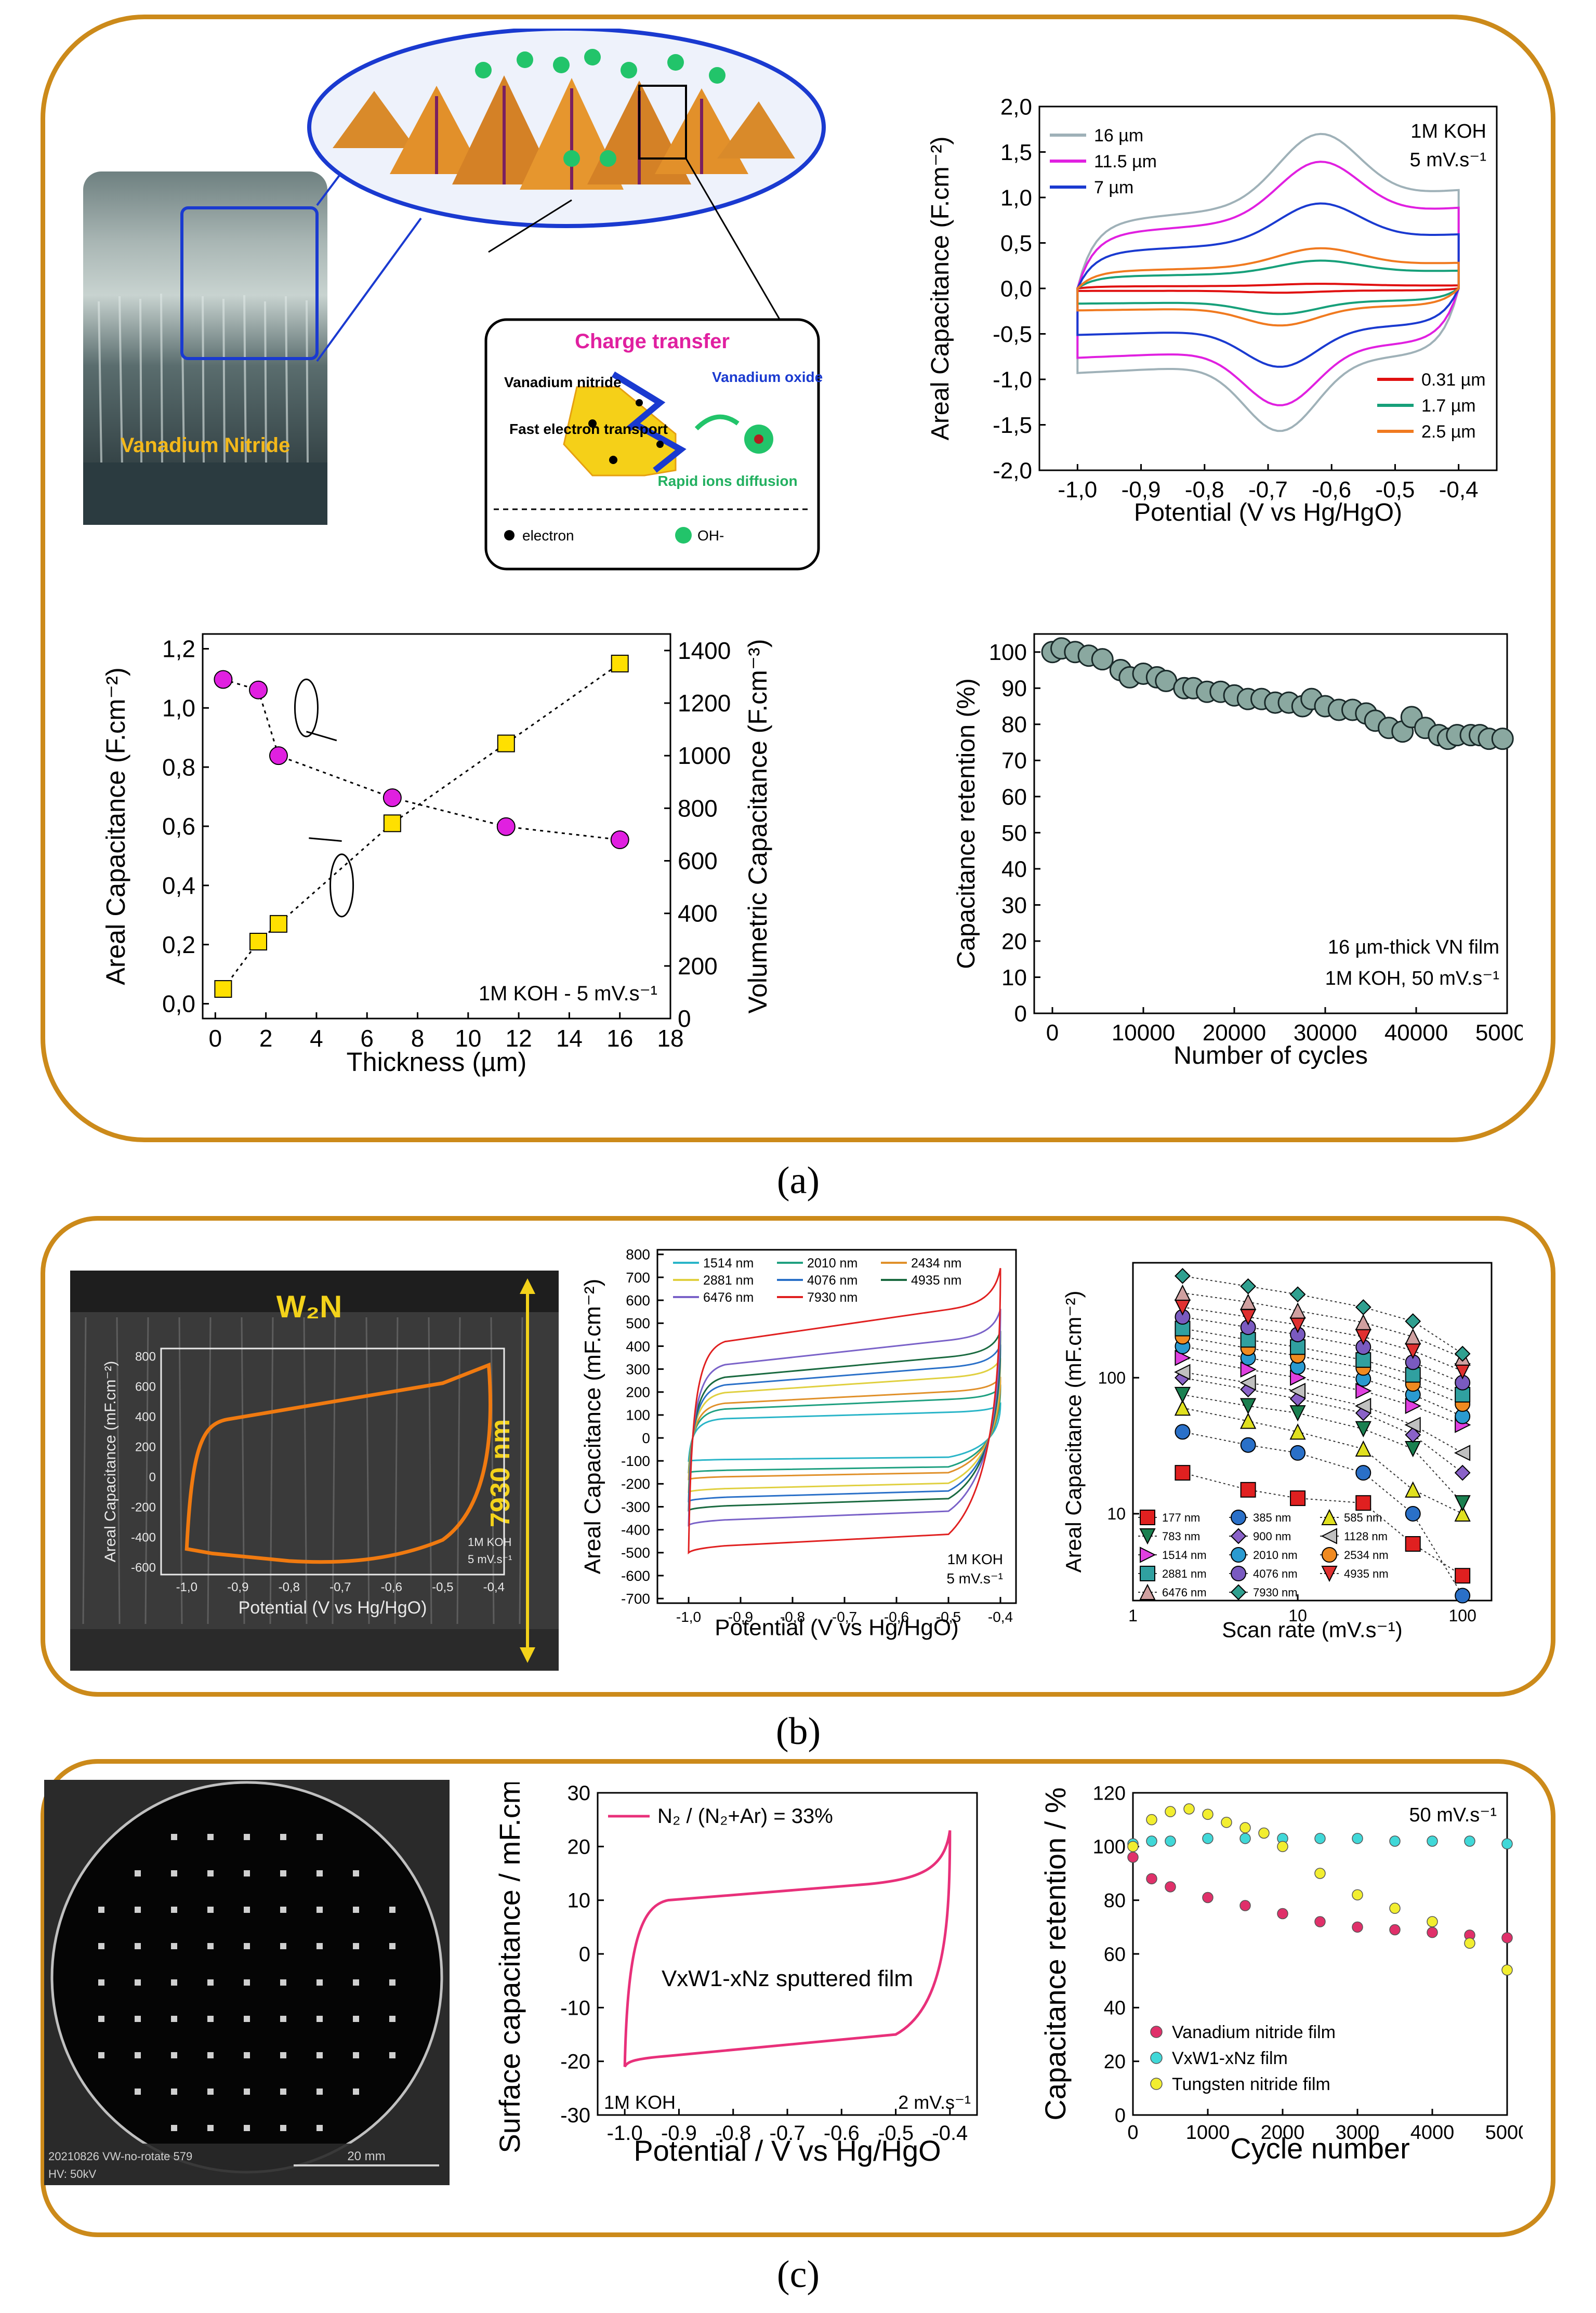  I want to click on legend-label: 177 nm, so click(1181, 1518).